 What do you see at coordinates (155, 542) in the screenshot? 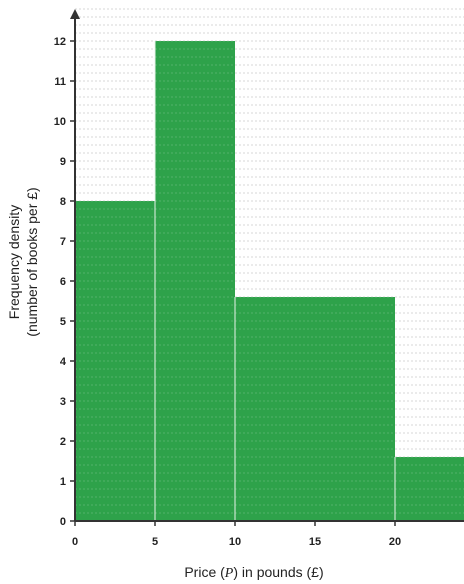
I see `x-tick-label: 5` at bounding box center [155, 542].